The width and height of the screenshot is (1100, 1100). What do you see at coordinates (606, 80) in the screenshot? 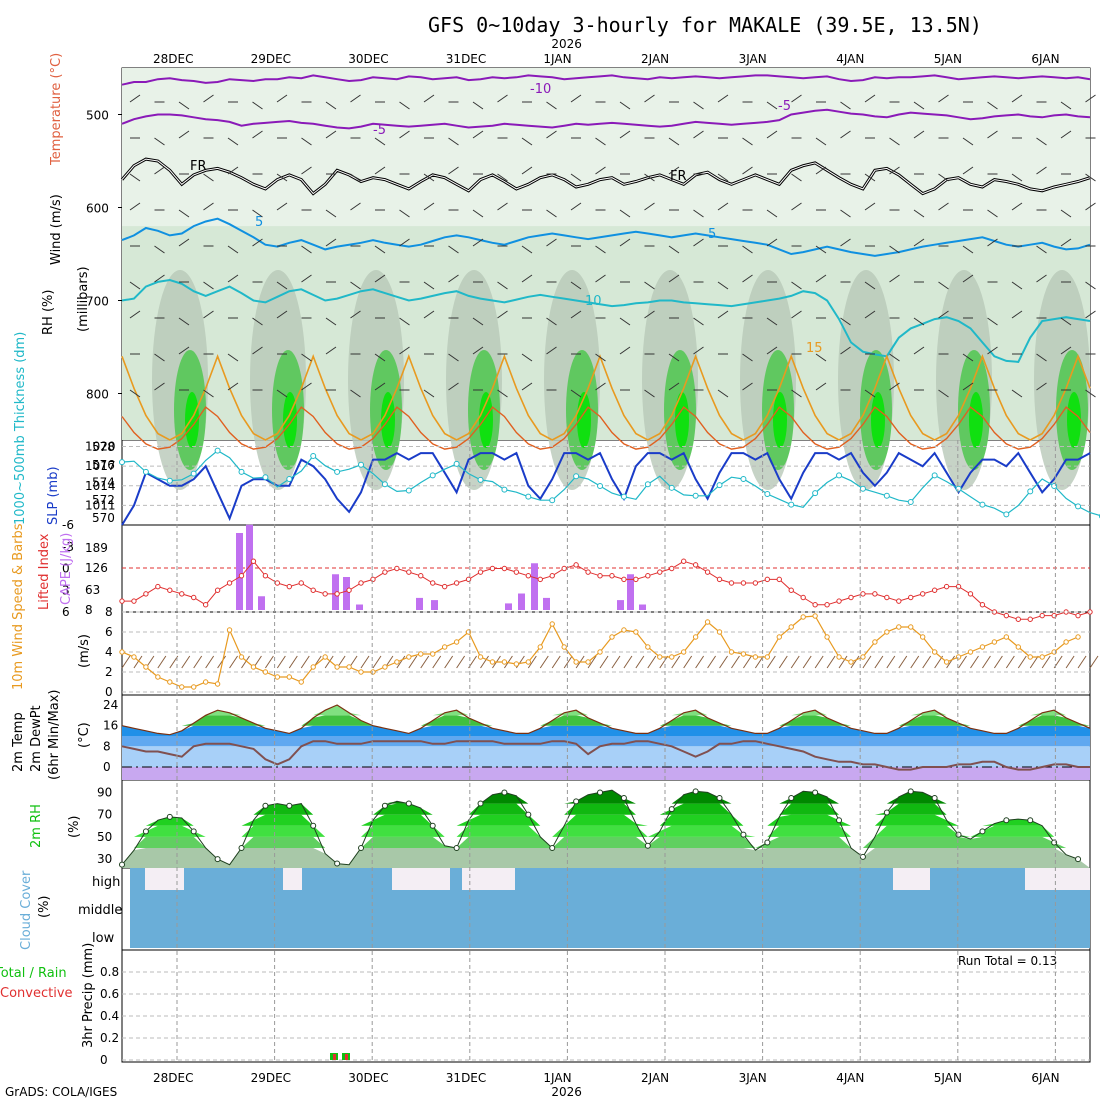
I see `isotherm--10` at bounding box center [606, 80].